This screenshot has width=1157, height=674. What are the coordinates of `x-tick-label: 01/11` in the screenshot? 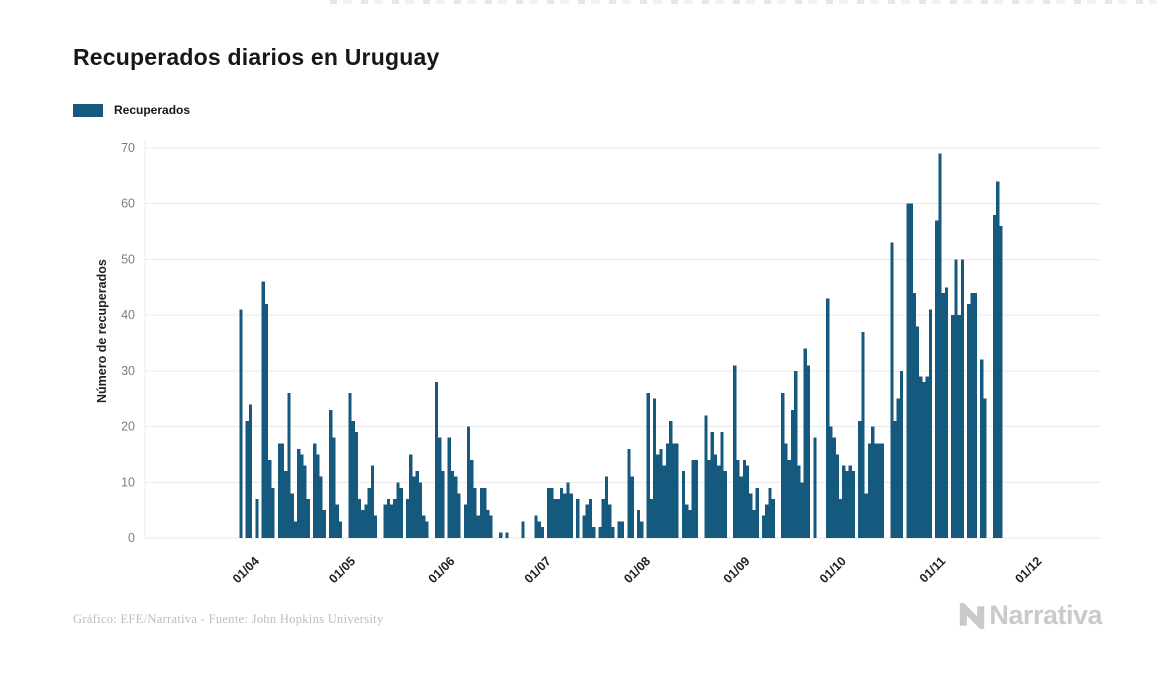 It's located at (933, 570).